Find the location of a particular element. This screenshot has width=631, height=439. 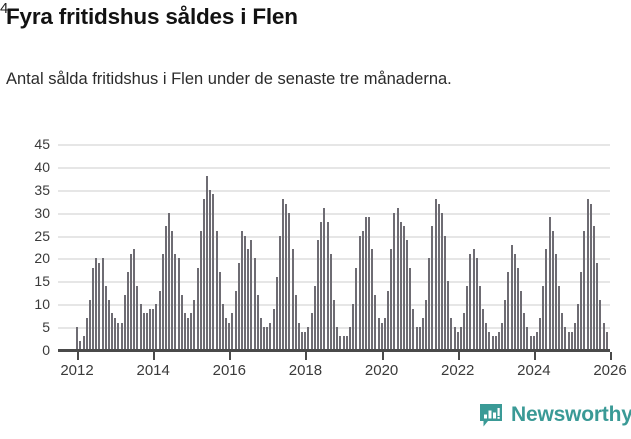

x-axis-tick-label: 2016 is located at coordinates (229, 370).